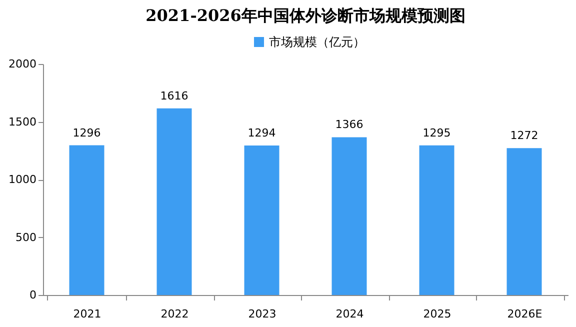  Describe the element at coordinates (350, 314) in the screenshot. I see `x-tick-label: 2024` at that location.